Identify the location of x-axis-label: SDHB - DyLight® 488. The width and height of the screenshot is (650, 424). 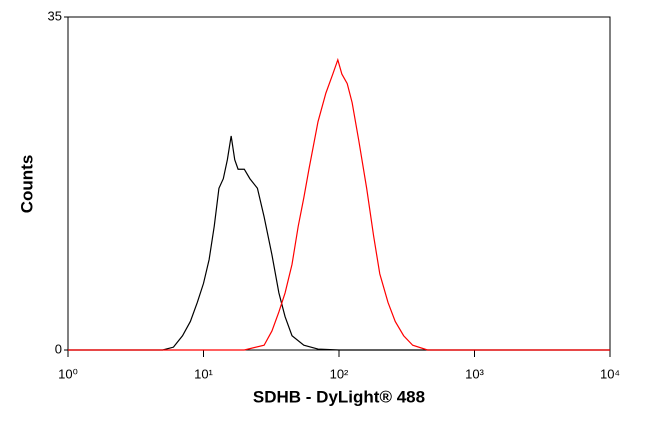
(339, 396).